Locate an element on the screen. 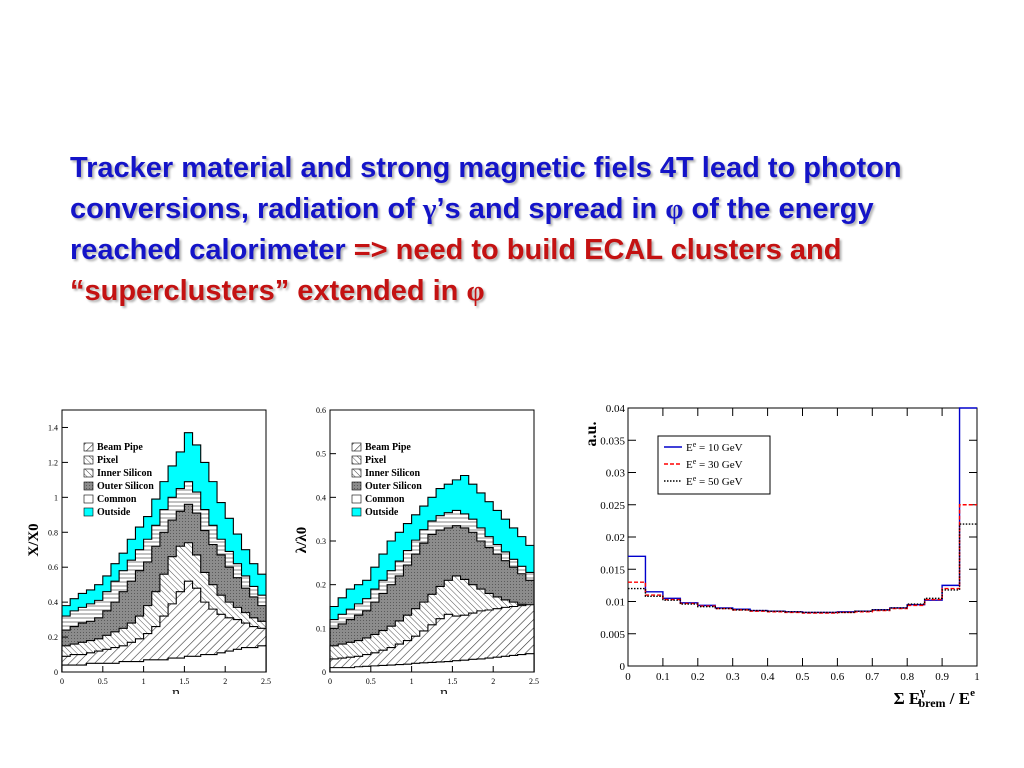 The height and width of the screenshot is (768, 1024). interaction-length-y-tick-label: 0 is located at coordinates (324, 672).